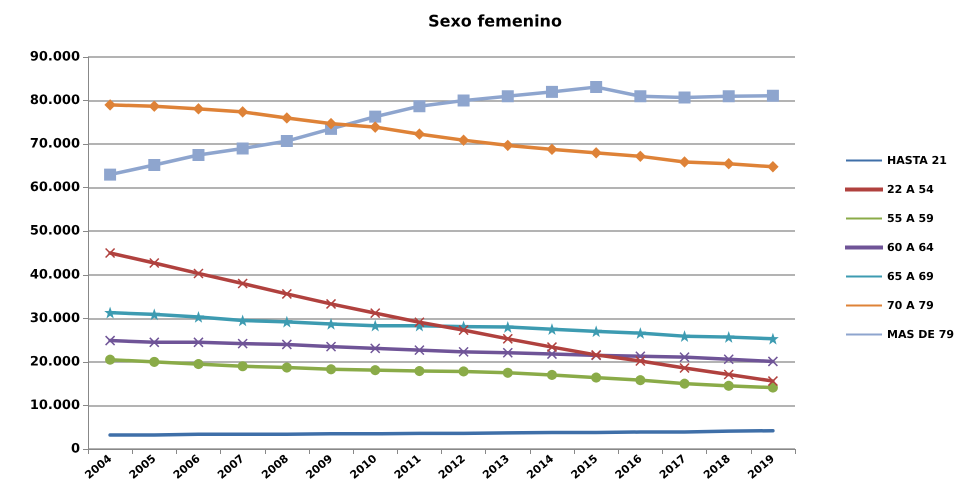 The height and width of the screenshot is (495, 969). Describe the element at coordinates (55, 100) in the screenshot. I see `y-tick-label: 80.000` at that location.